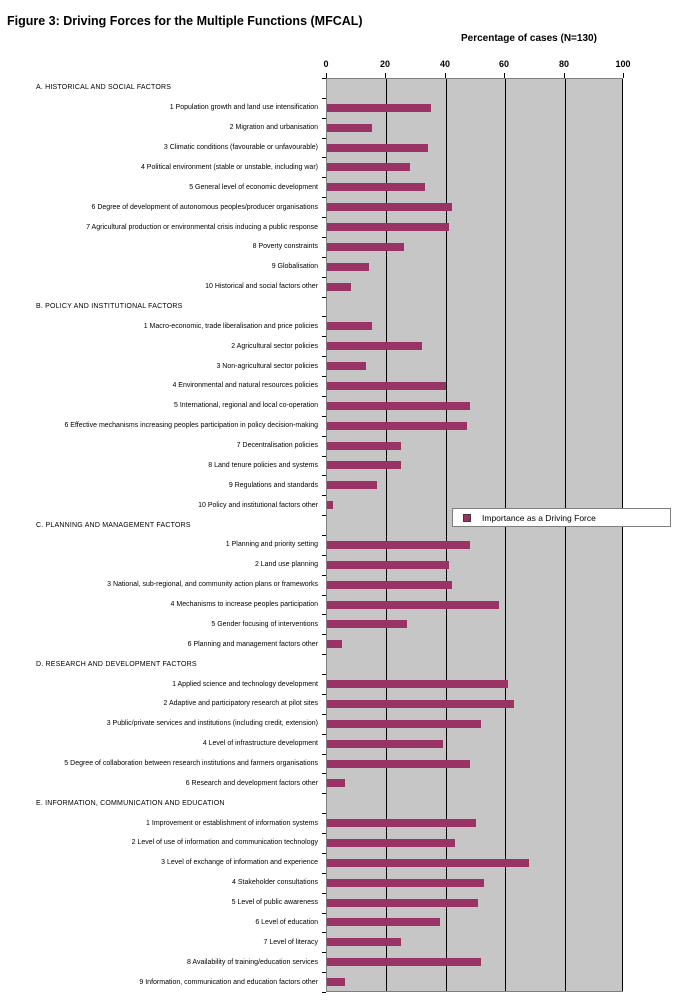  What do you see at coordinates (274, 903) in the screenshot?
I see `category-label: 5 Level of public awareness` at bounding box center [274, 903].